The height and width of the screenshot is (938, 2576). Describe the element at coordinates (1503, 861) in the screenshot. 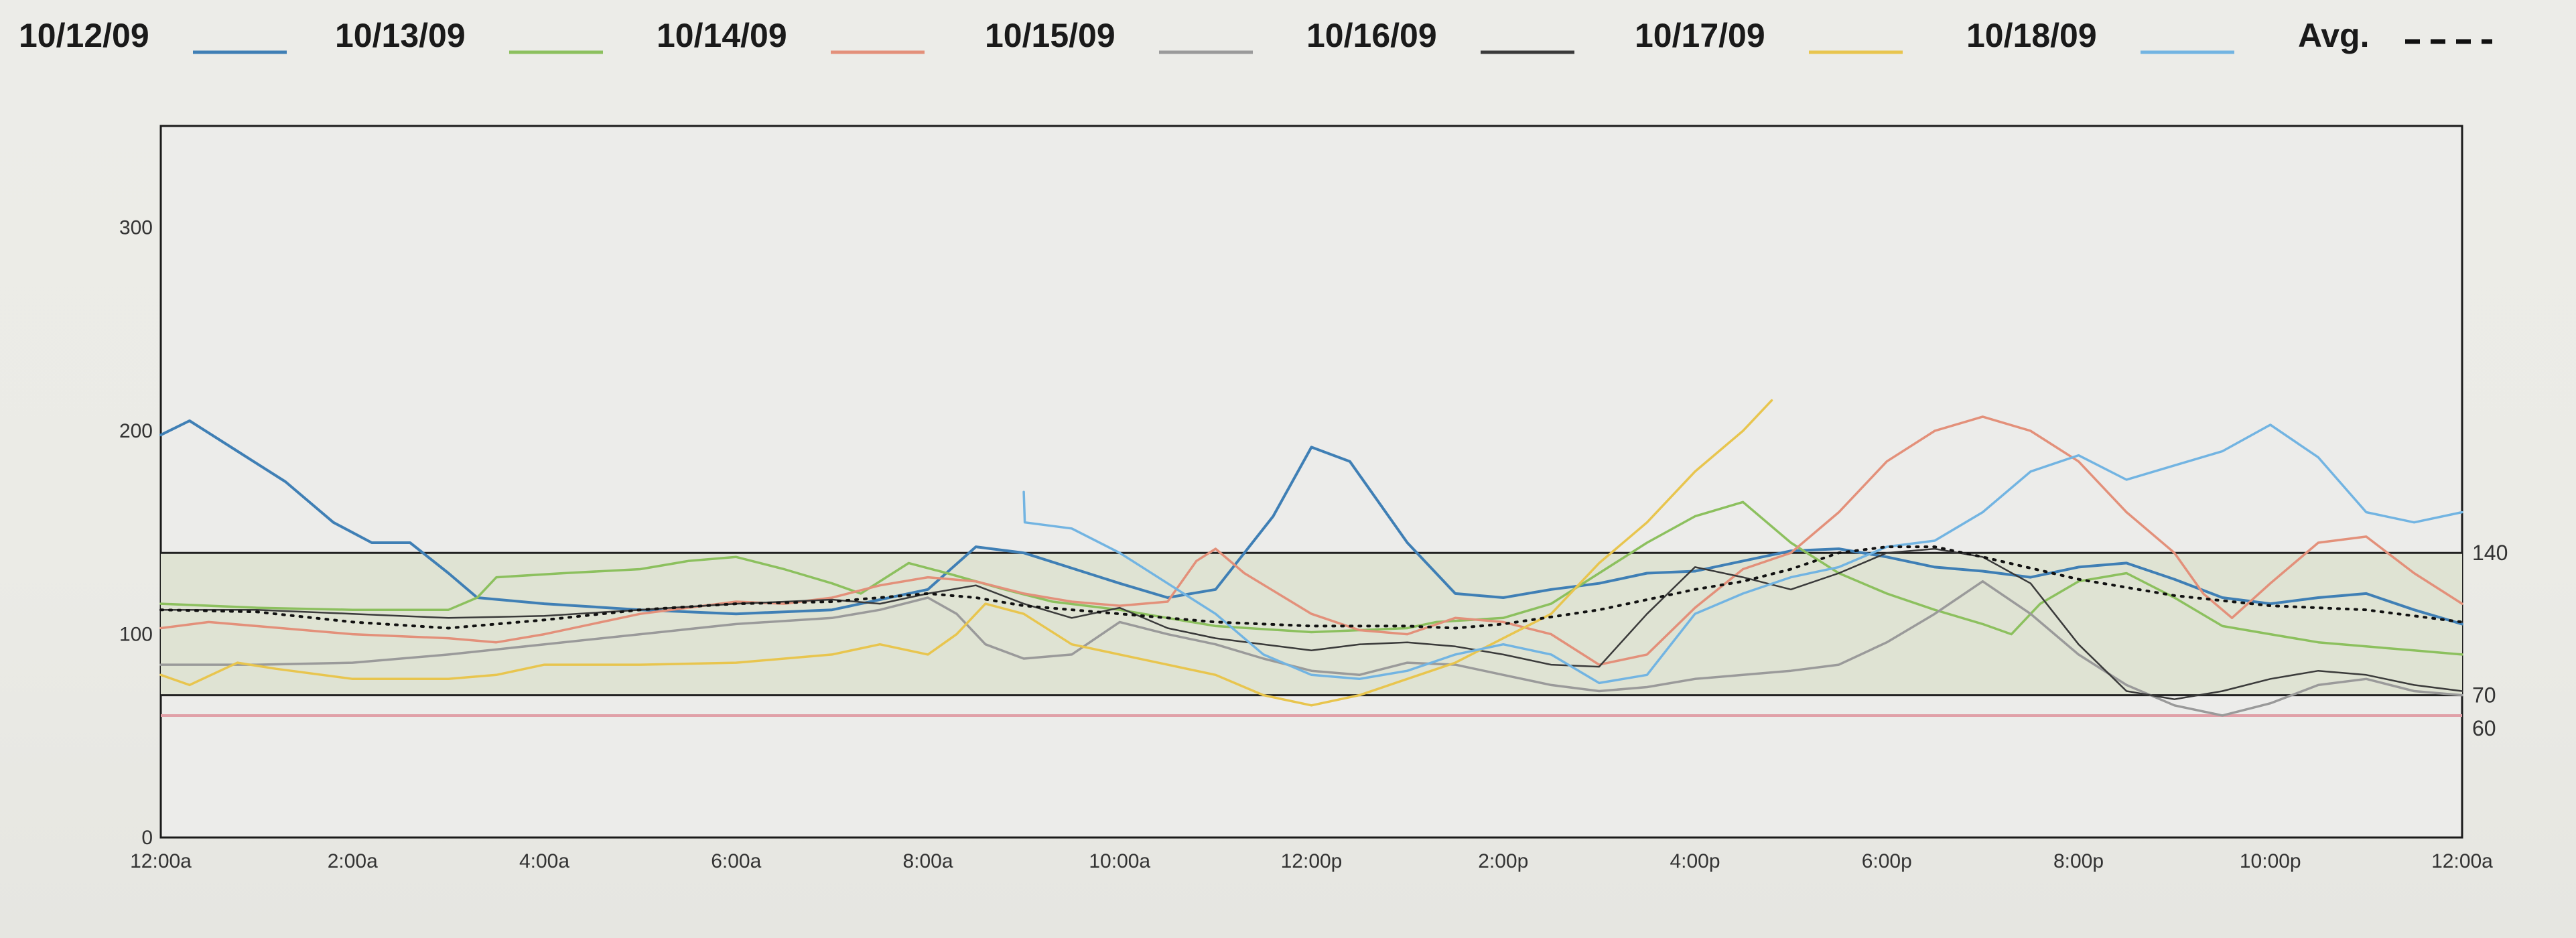

I see `x-tick-label: 2:00p` at that location.